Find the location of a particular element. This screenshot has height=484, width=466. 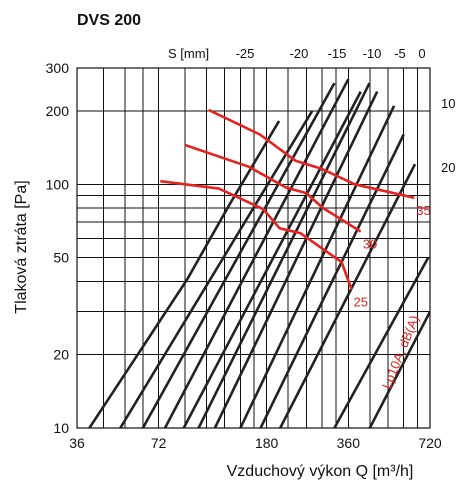

x-tick-label: 360 is located at coordinates (349, 443).